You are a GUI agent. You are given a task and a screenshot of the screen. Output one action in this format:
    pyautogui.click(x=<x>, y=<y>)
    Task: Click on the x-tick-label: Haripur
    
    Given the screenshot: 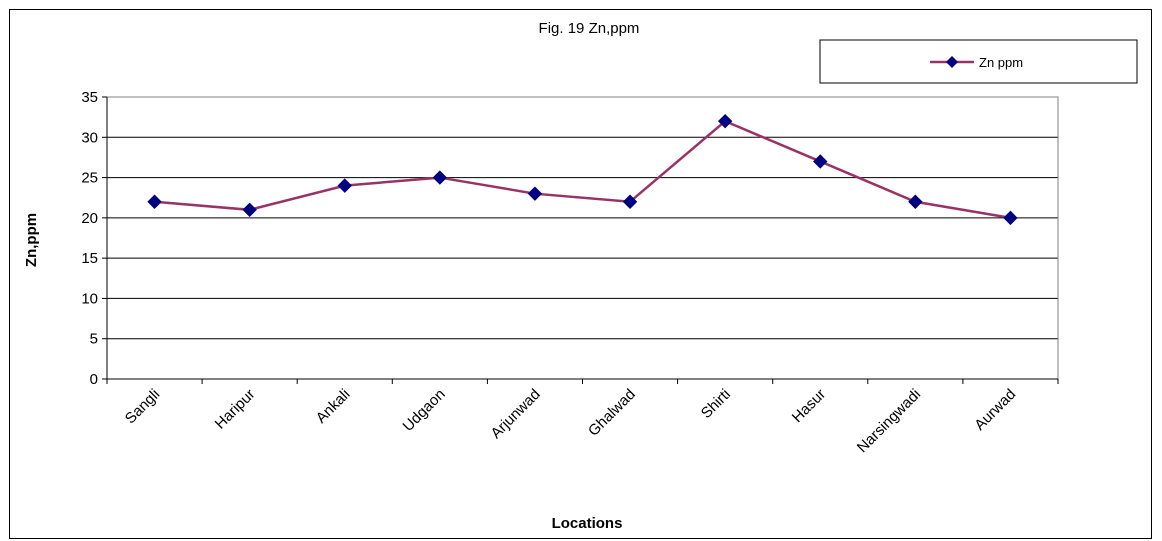 What is the action you would take?
    pyautogui.click(x=235, y=409)
    